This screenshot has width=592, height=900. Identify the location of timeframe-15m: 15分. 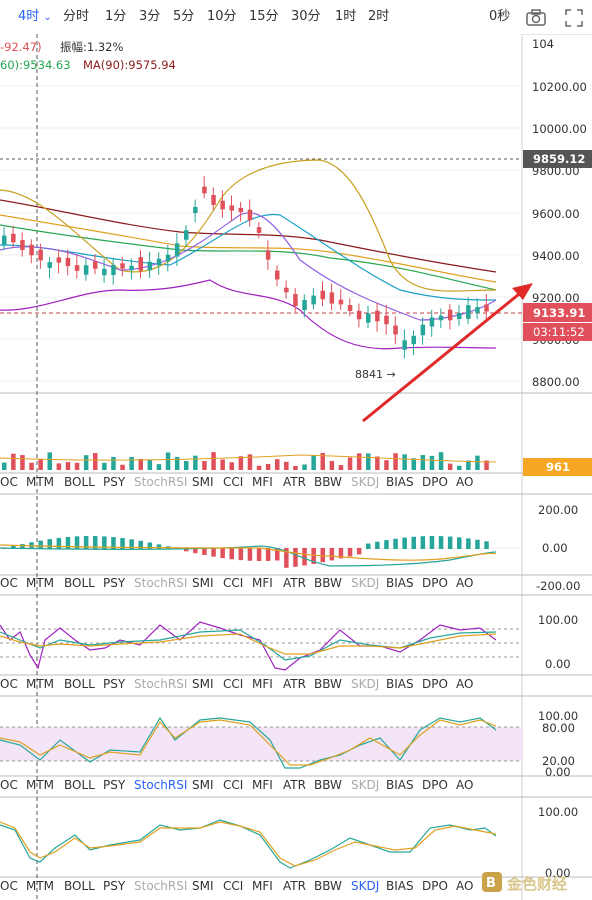
(264, 16).